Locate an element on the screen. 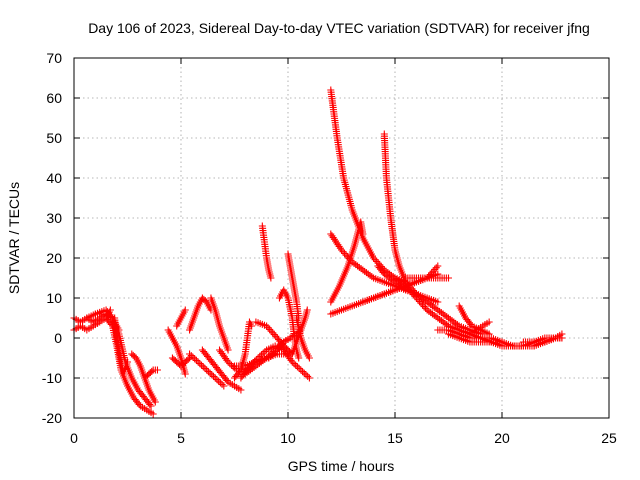  x-tick-label: 15 is located at coordinates (395, 438).